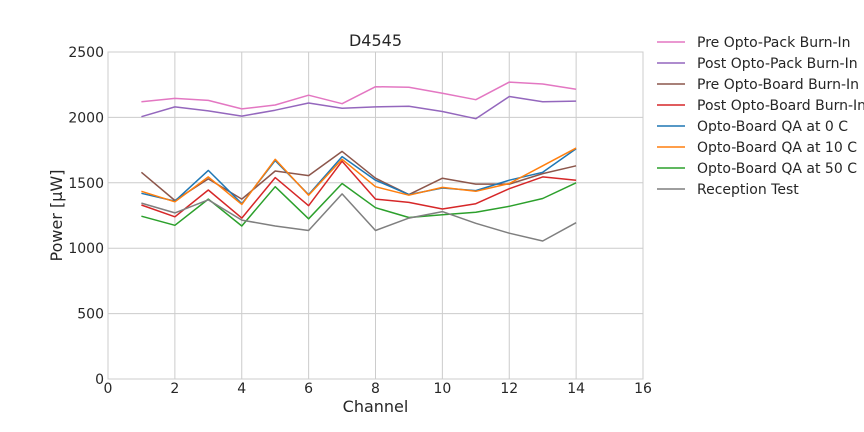  I want to click on x-tick-label: 6, so click(308, 389).